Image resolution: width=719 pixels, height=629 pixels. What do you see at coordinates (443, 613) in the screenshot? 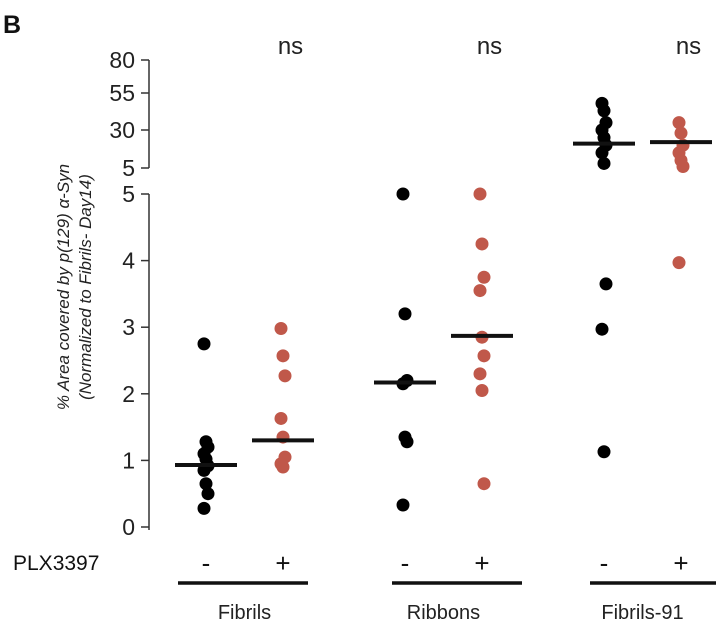
I see `group-name-label: Ribbons` at bounding box center [443, 613].